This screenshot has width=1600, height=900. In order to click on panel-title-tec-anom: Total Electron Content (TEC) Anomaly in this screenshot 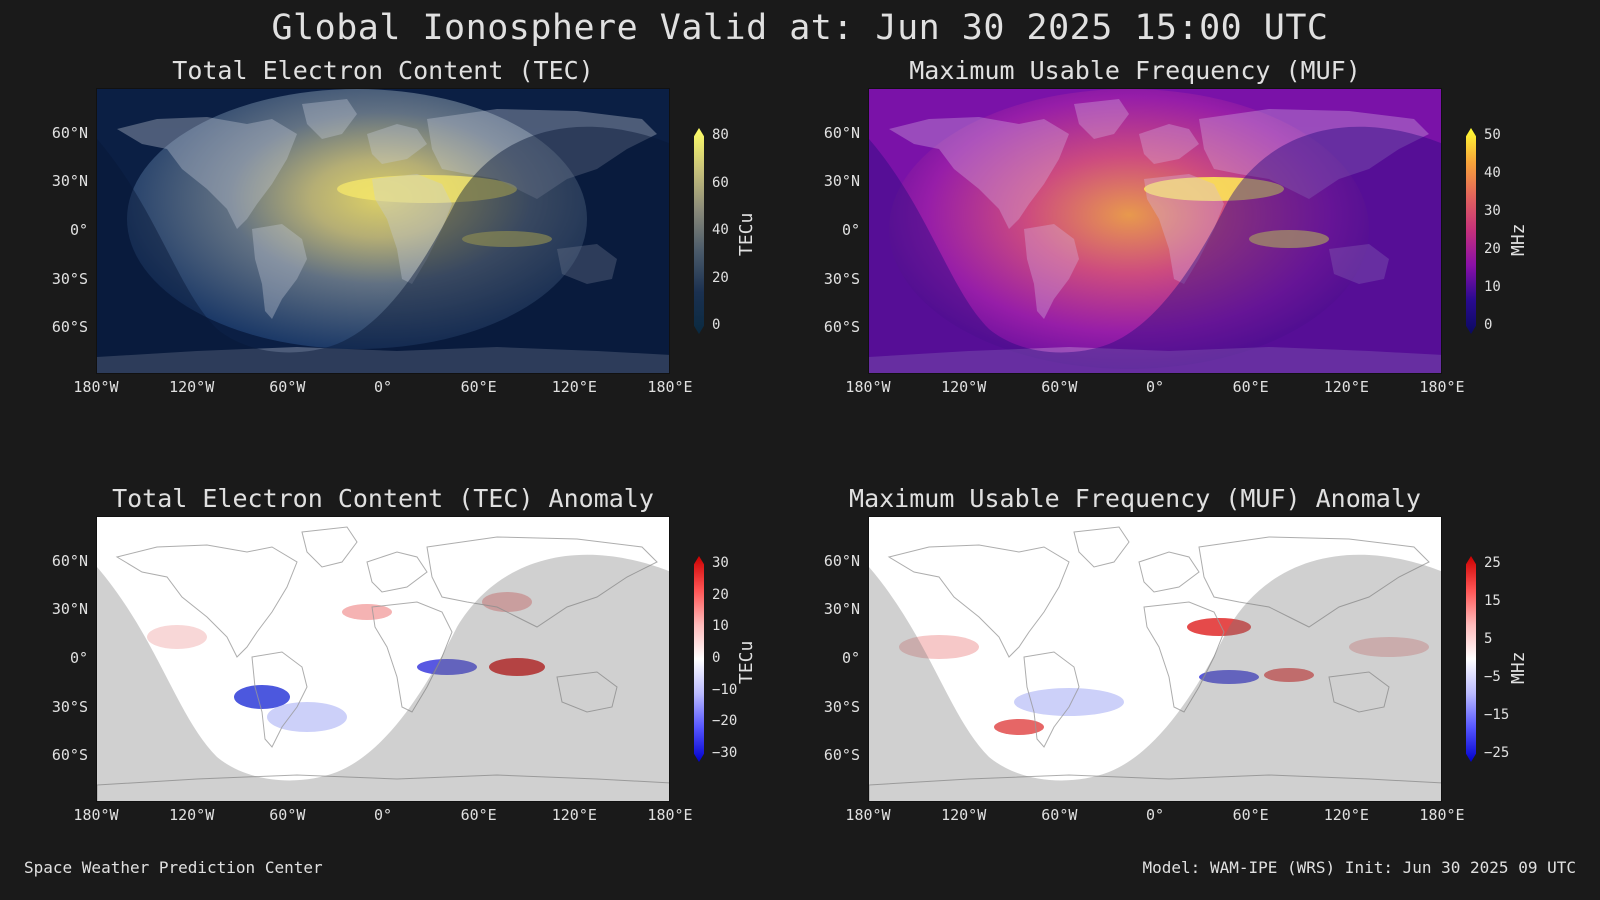, I will do `click(383, 498)`.